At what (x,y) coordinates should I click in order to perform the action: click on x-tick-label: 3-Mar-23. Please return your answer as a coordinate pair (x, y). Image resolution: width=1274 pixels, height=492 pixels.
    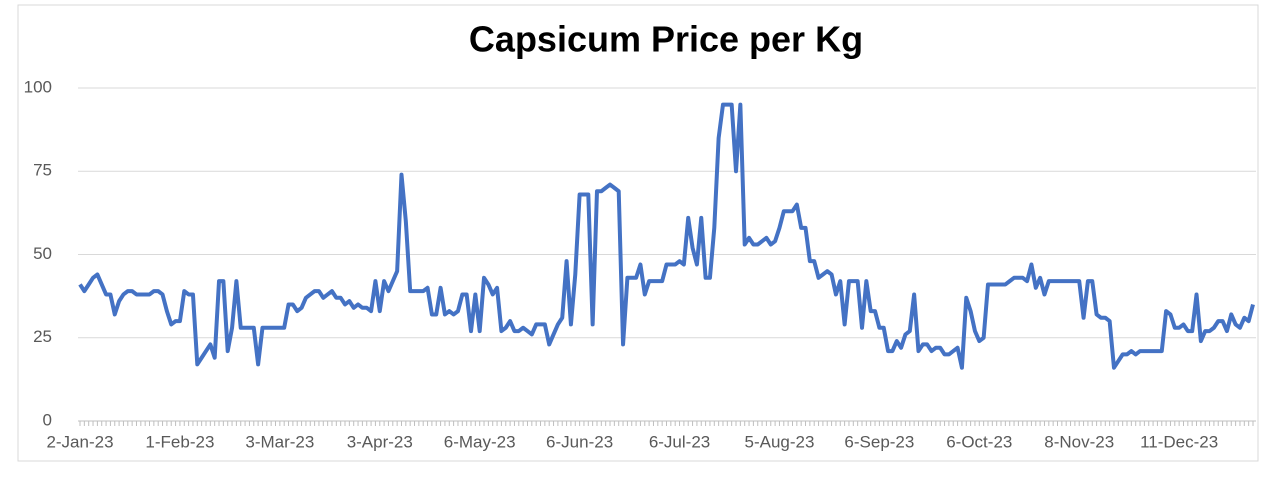
    Looking at the image, I should click on (279, 441).